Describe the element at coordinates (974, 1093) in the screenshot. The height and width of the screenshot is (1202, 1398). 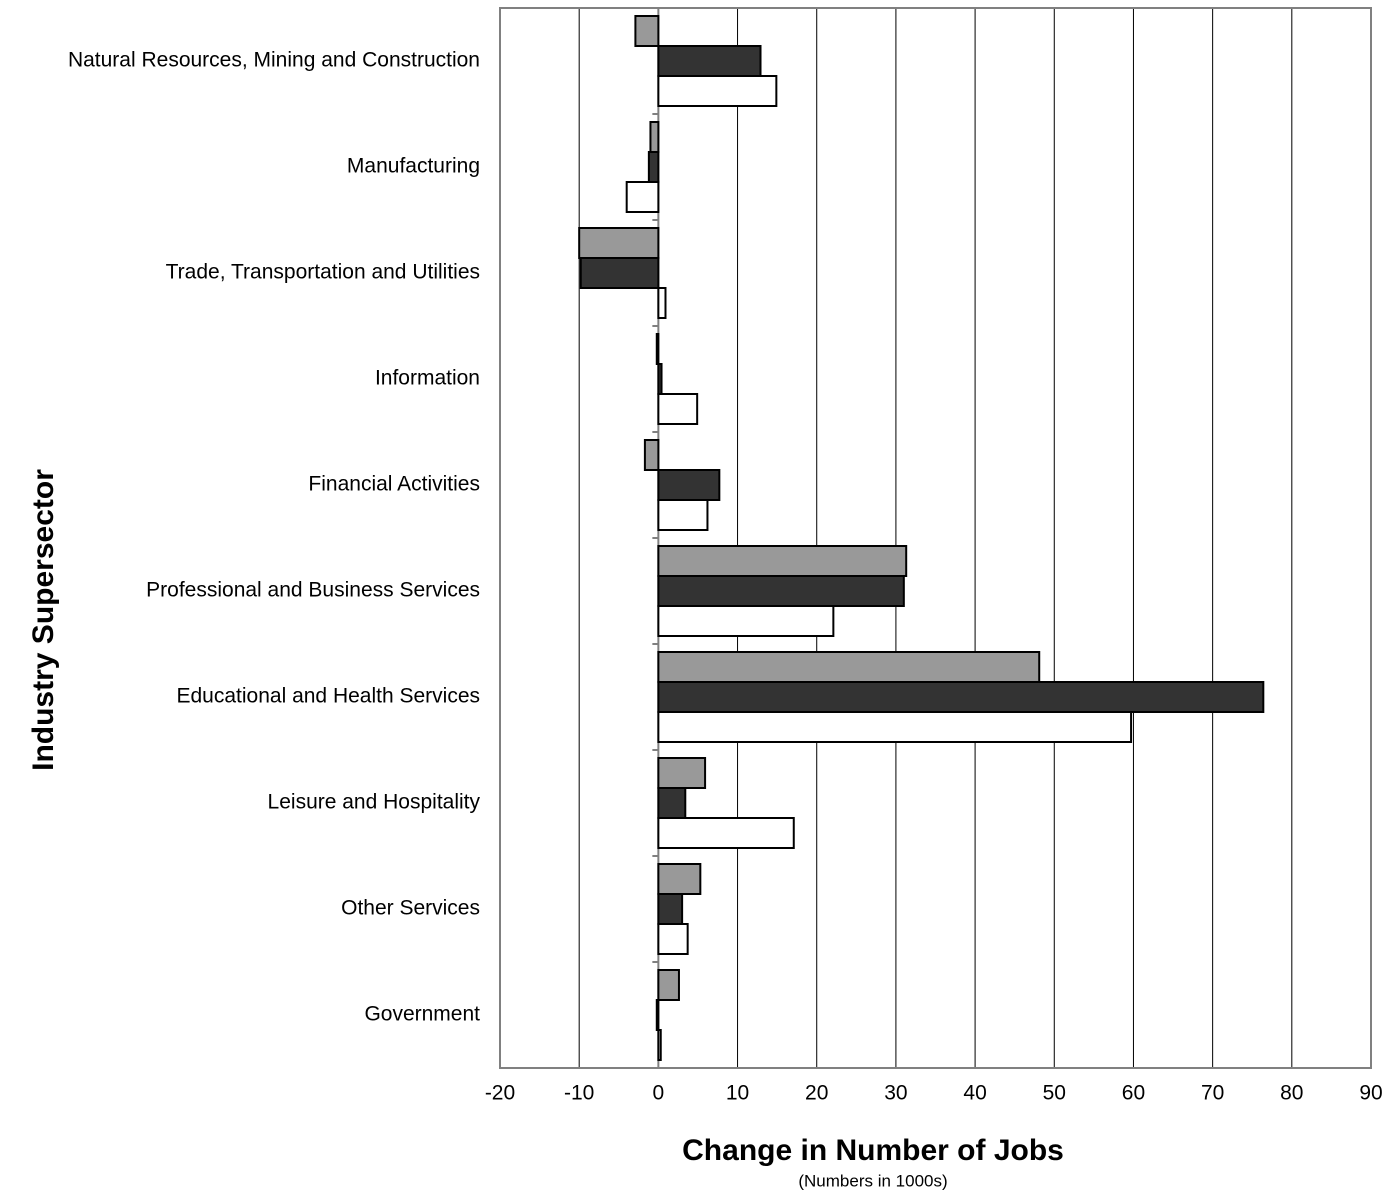
I see `x-tick-label: 40` at that location.